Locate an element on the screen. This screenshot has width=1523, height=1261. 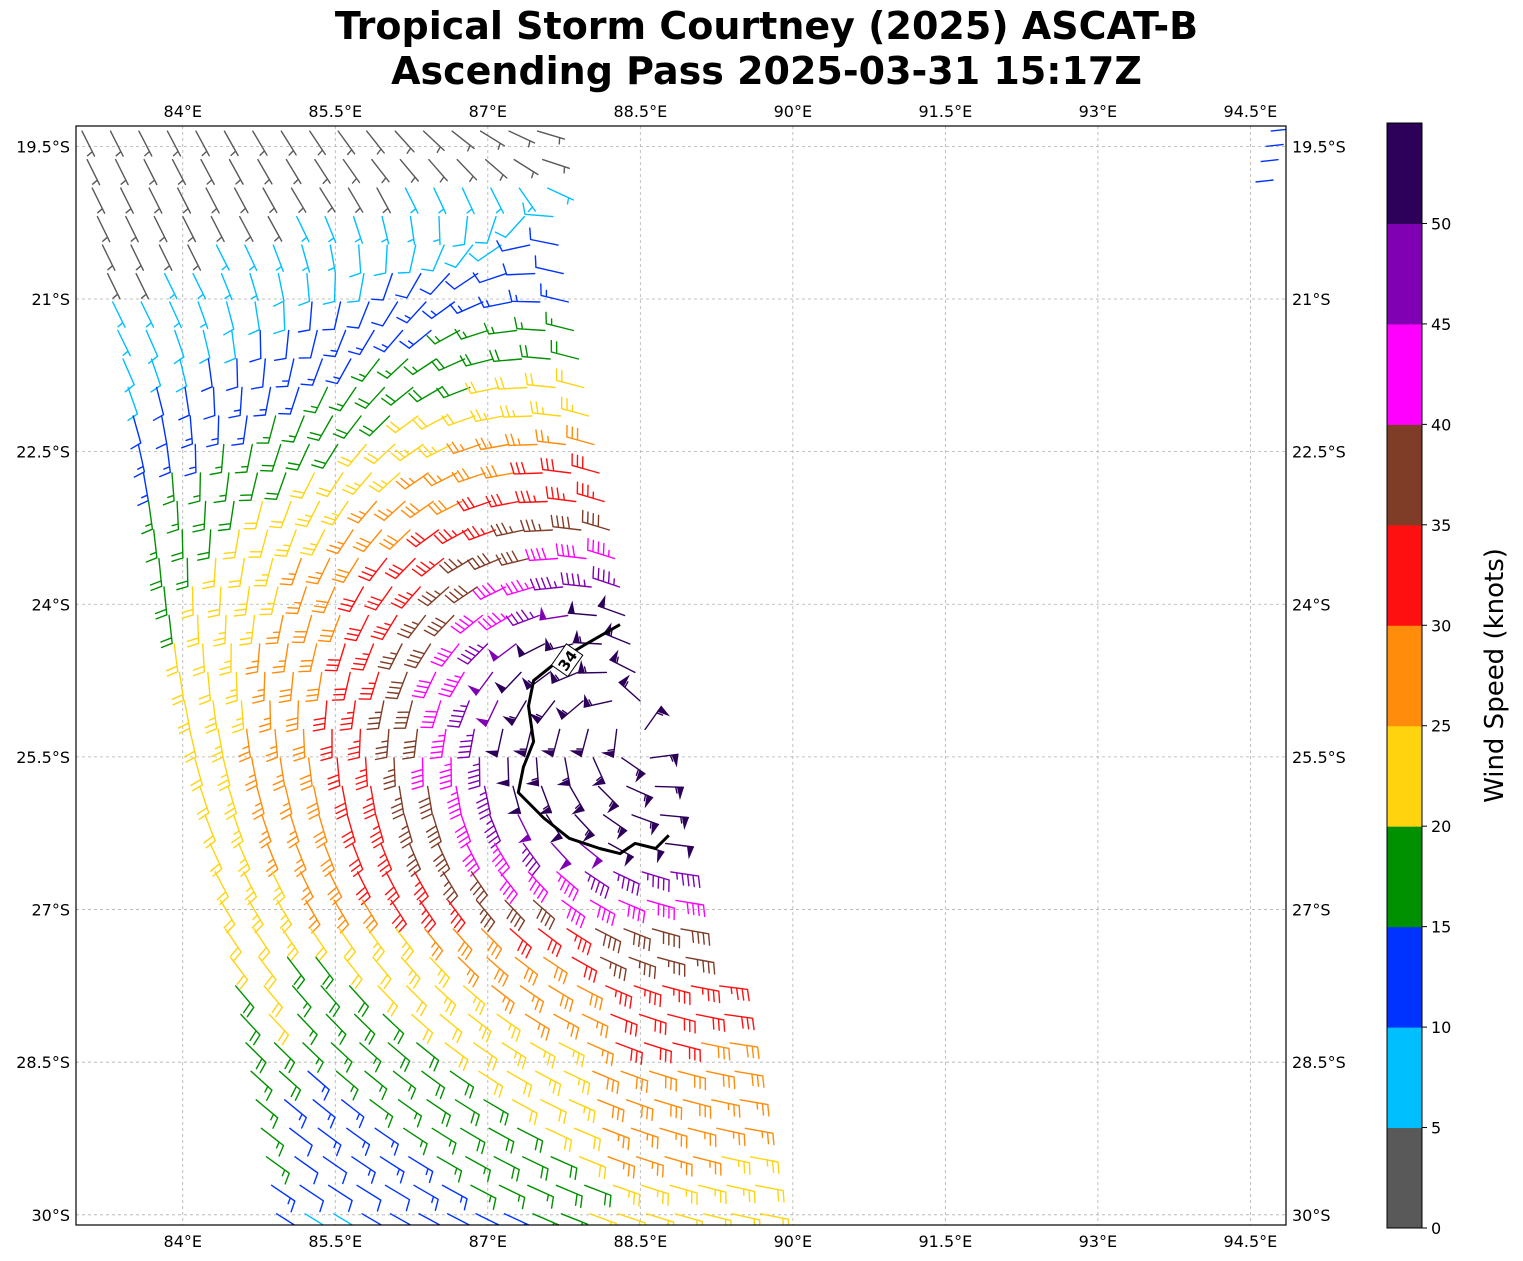
lon-tick-top: 94.5°E is located at coordinates (1251, 111).